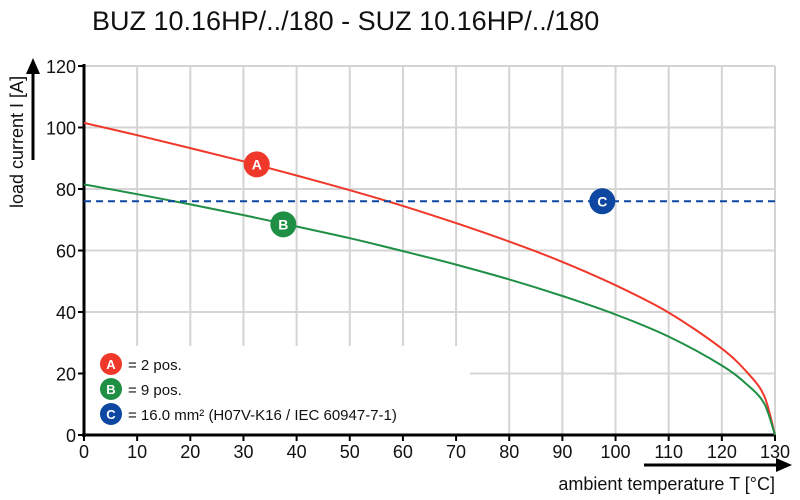 The height and width of the screenshot is (500, 800). I want to click on x-tick-label: 0, so click(84, 452).